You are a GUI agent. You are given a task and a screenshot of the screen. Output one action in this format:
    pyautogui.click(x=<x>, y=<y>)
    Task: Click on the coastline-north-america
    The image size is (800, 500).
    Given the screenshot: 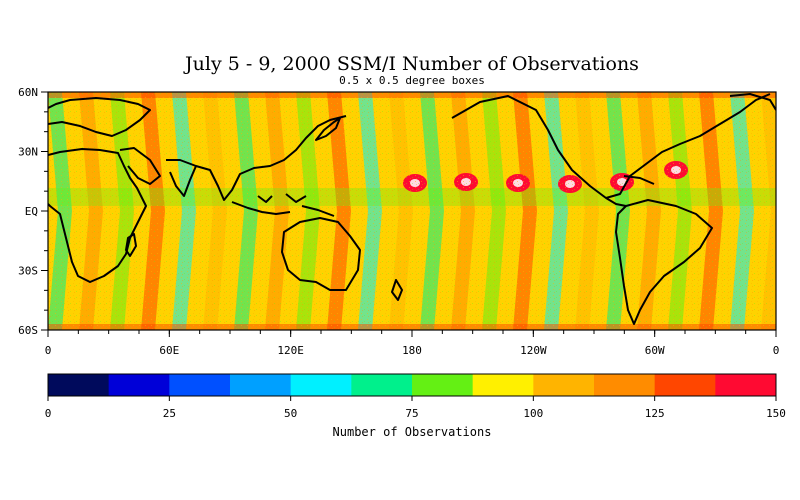 What is the action you would take?
    pyautogui.click(x=611, y=146)
    